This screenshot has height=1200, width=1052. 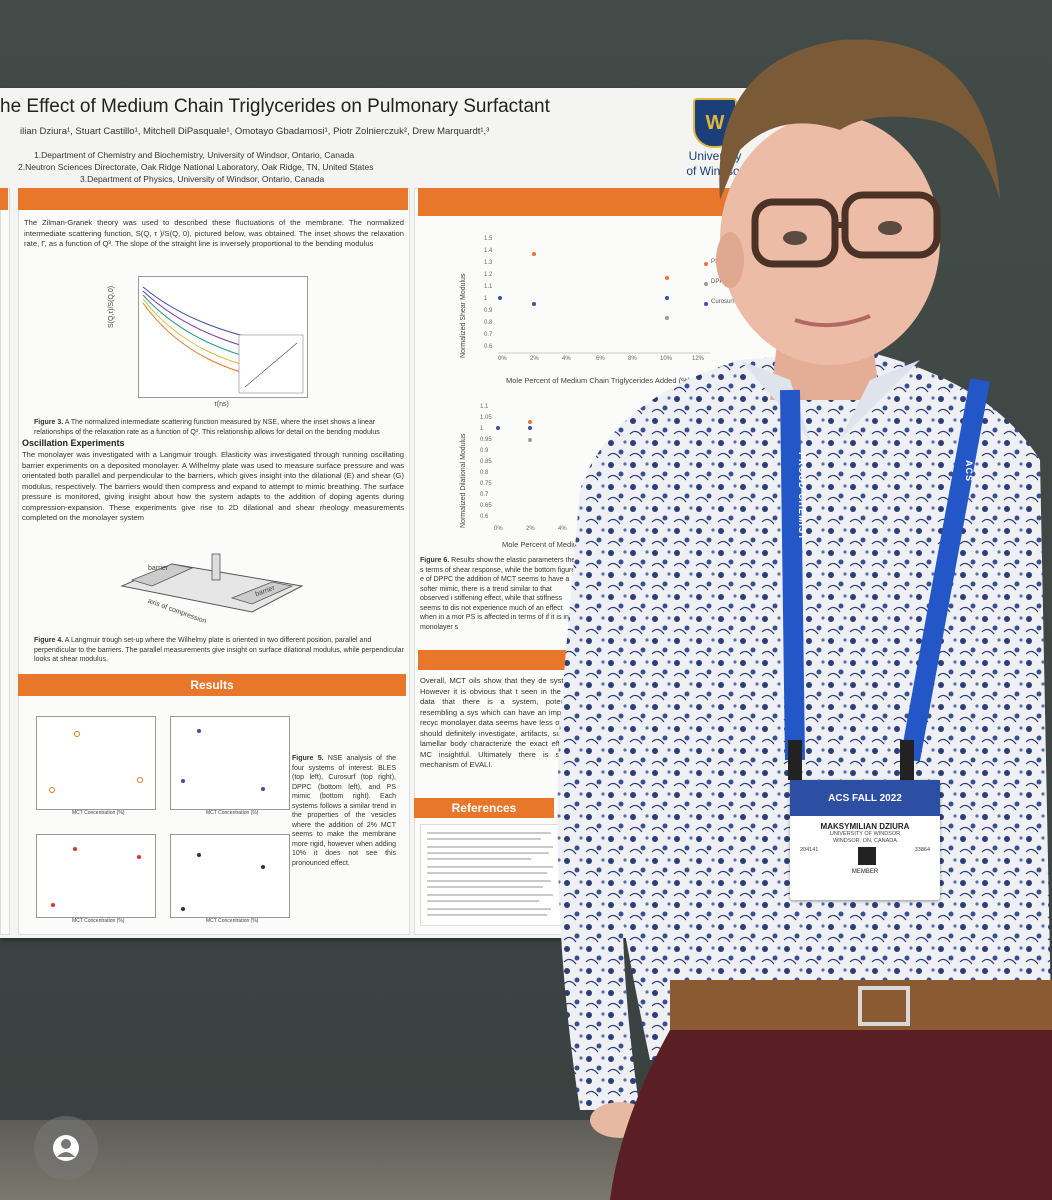 What do you see at coordinates (579, 202) in the screenshot?
I see `right-top-bar` at bounding box center [579, 202].